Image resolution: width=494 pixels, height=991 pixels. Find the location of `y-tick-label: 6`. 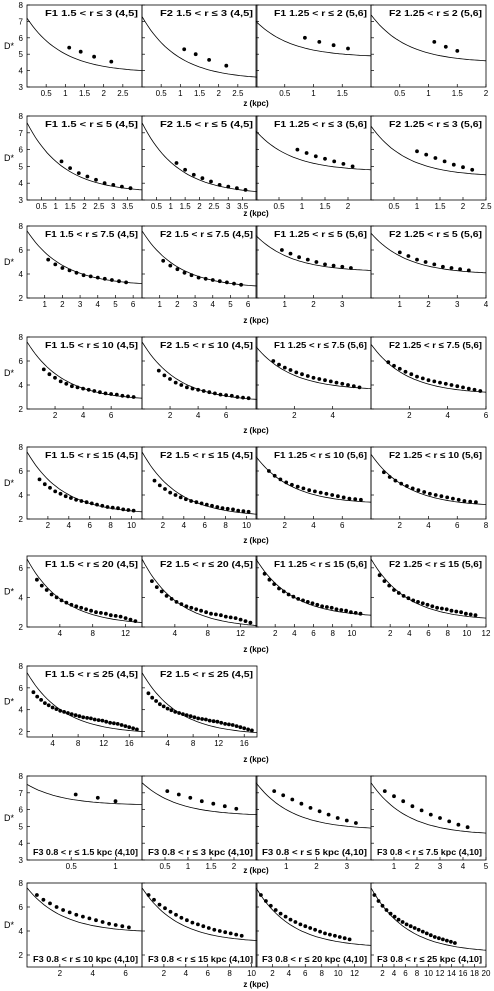

y-tick-label: 6 is located at coordinates (21, 907).